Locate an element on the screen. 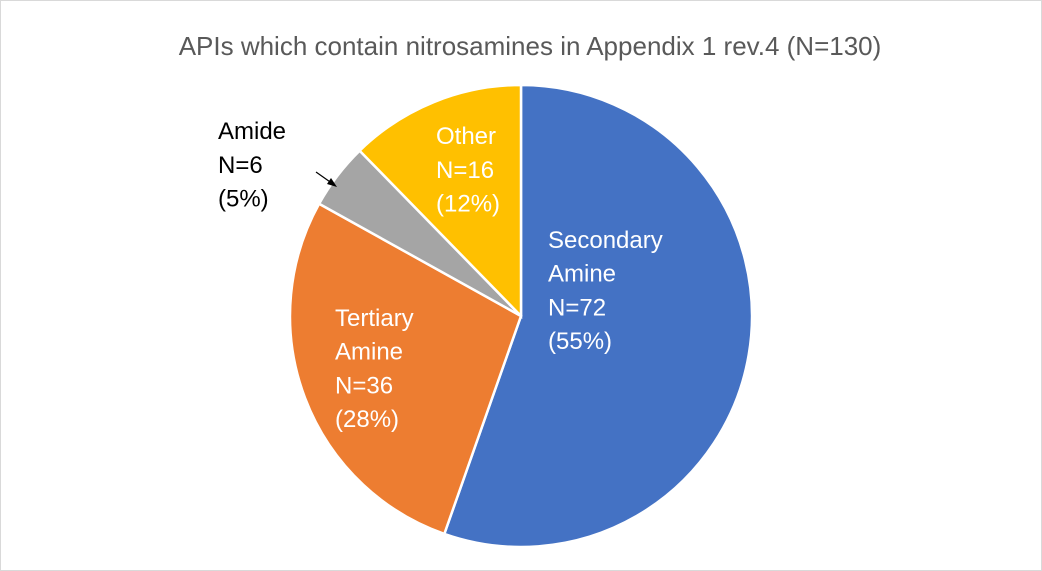 The height and width of the screenshot is (571, 1042). slice-count: N=6 is located at coordinates (240, 165).